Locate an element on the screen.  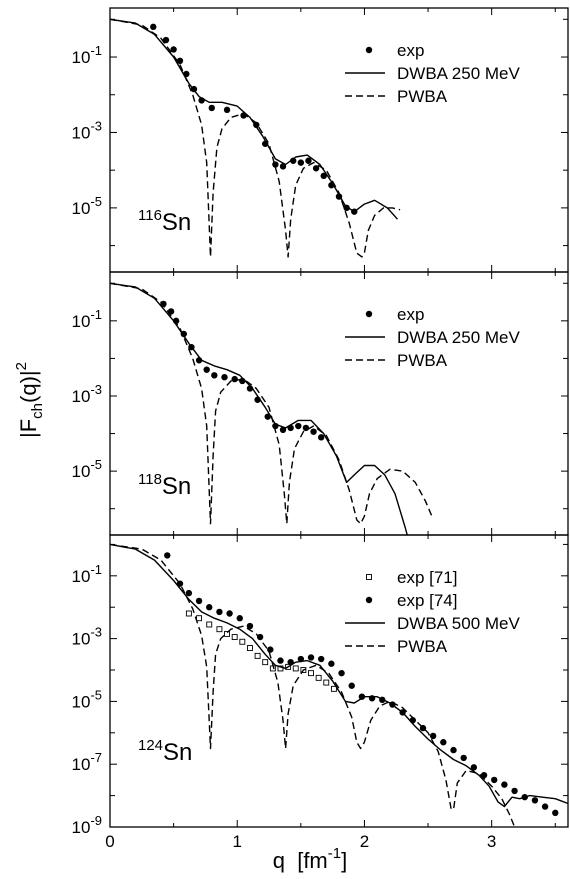
y-tick-exp: -3 is located at coordinates (96, 125).